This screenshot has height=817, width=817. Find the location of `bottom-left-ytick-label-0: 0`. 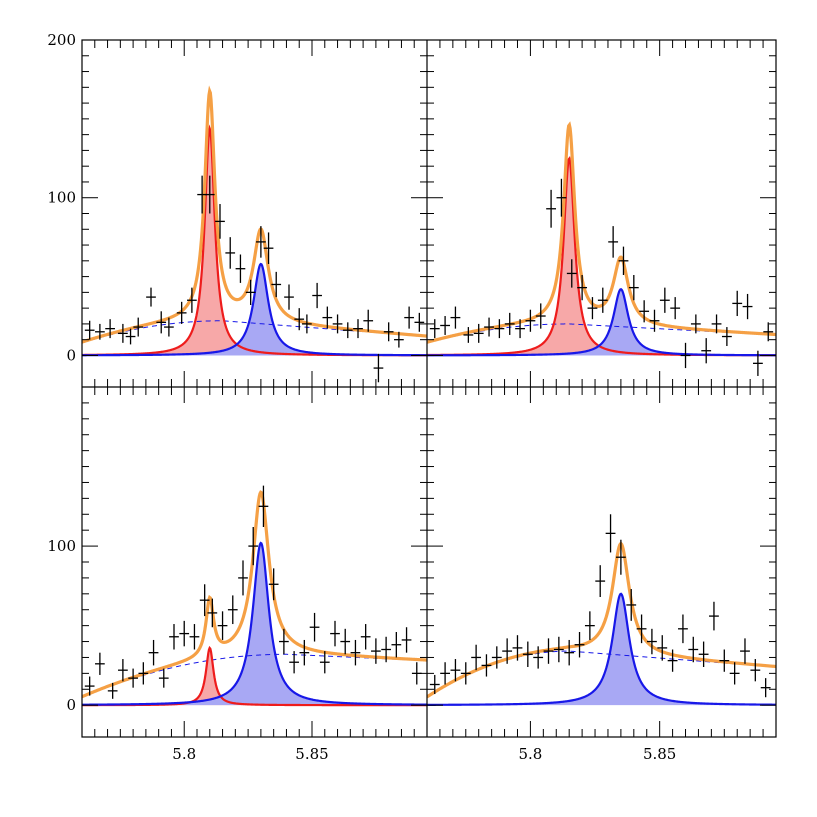

bottom-left-ytick-label-0: 0 is located at coordinates (71, 705).